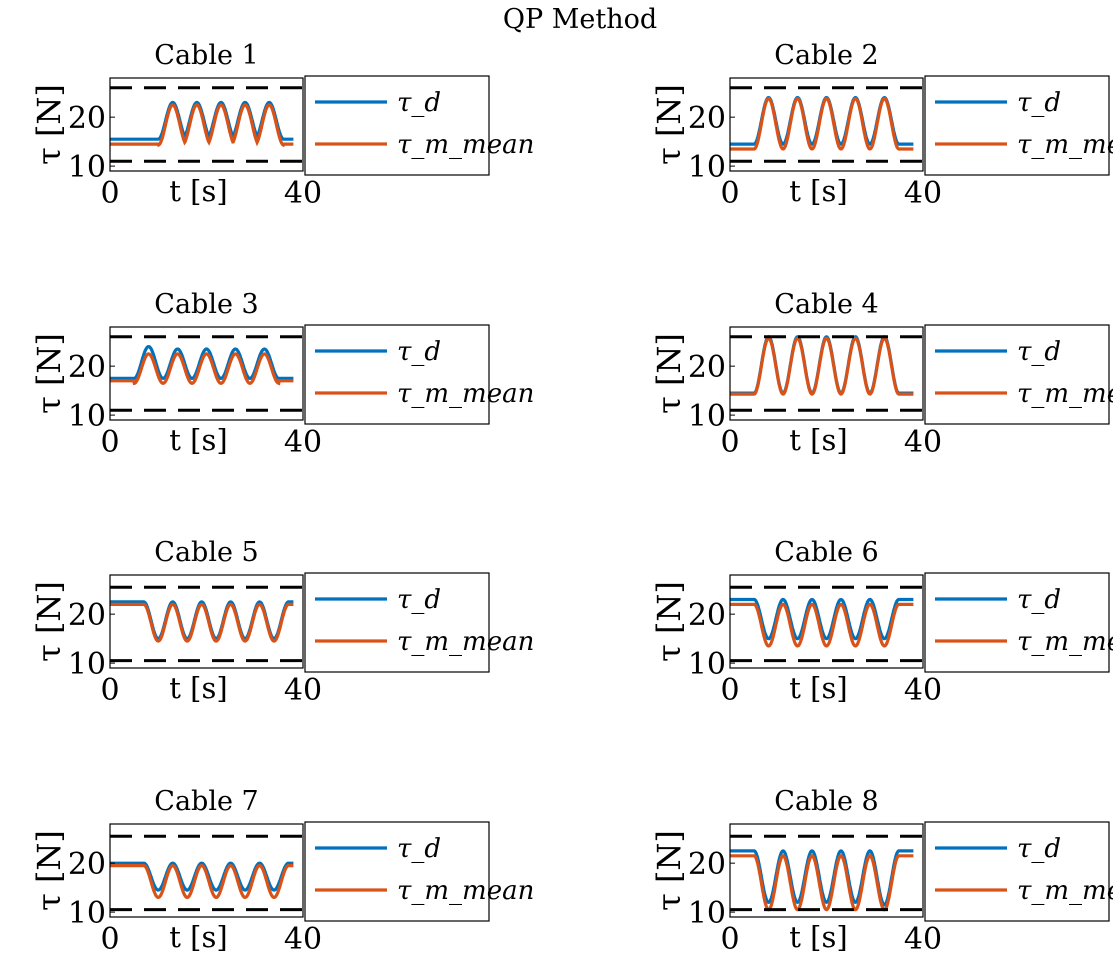 This screenshot has height=960, width=1113. I want to click on subplot-cable-3: Cable 3 10 20 0 40 t [s] τ [N] τ_d τ_m_mean, so click(282, 374).